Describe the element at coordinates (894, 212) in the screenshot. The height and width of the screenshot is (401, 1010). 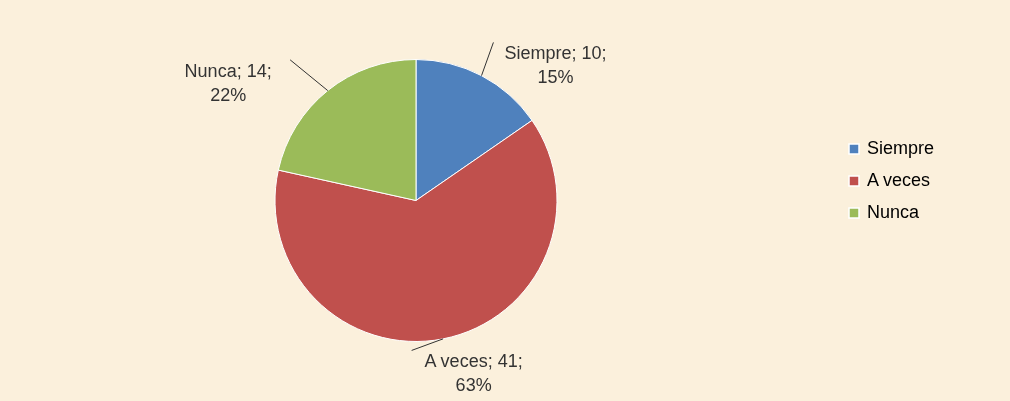
I see `legend-label: Nunca` at that location.